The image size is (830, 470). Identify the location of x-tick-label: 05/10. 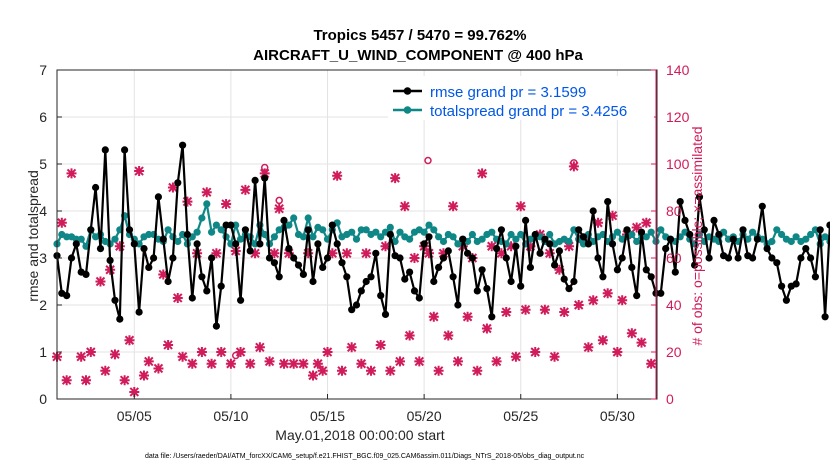
(230, 416).